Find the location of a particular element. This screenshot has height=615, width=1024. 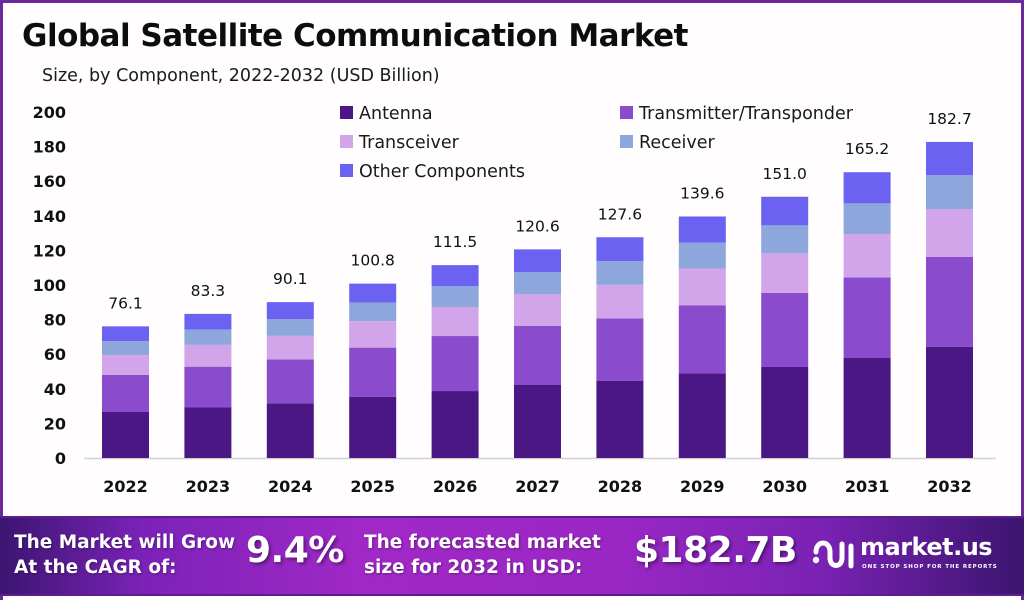

y-tick-label: 80 is located at coordinates (55, 320).